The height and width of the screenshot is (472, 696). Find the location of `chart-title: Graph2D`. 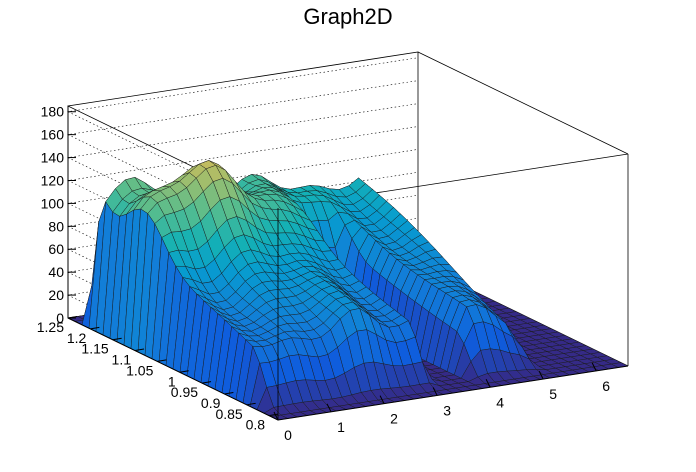

chart-title: Graph2D is located at coordinates (348, 16).